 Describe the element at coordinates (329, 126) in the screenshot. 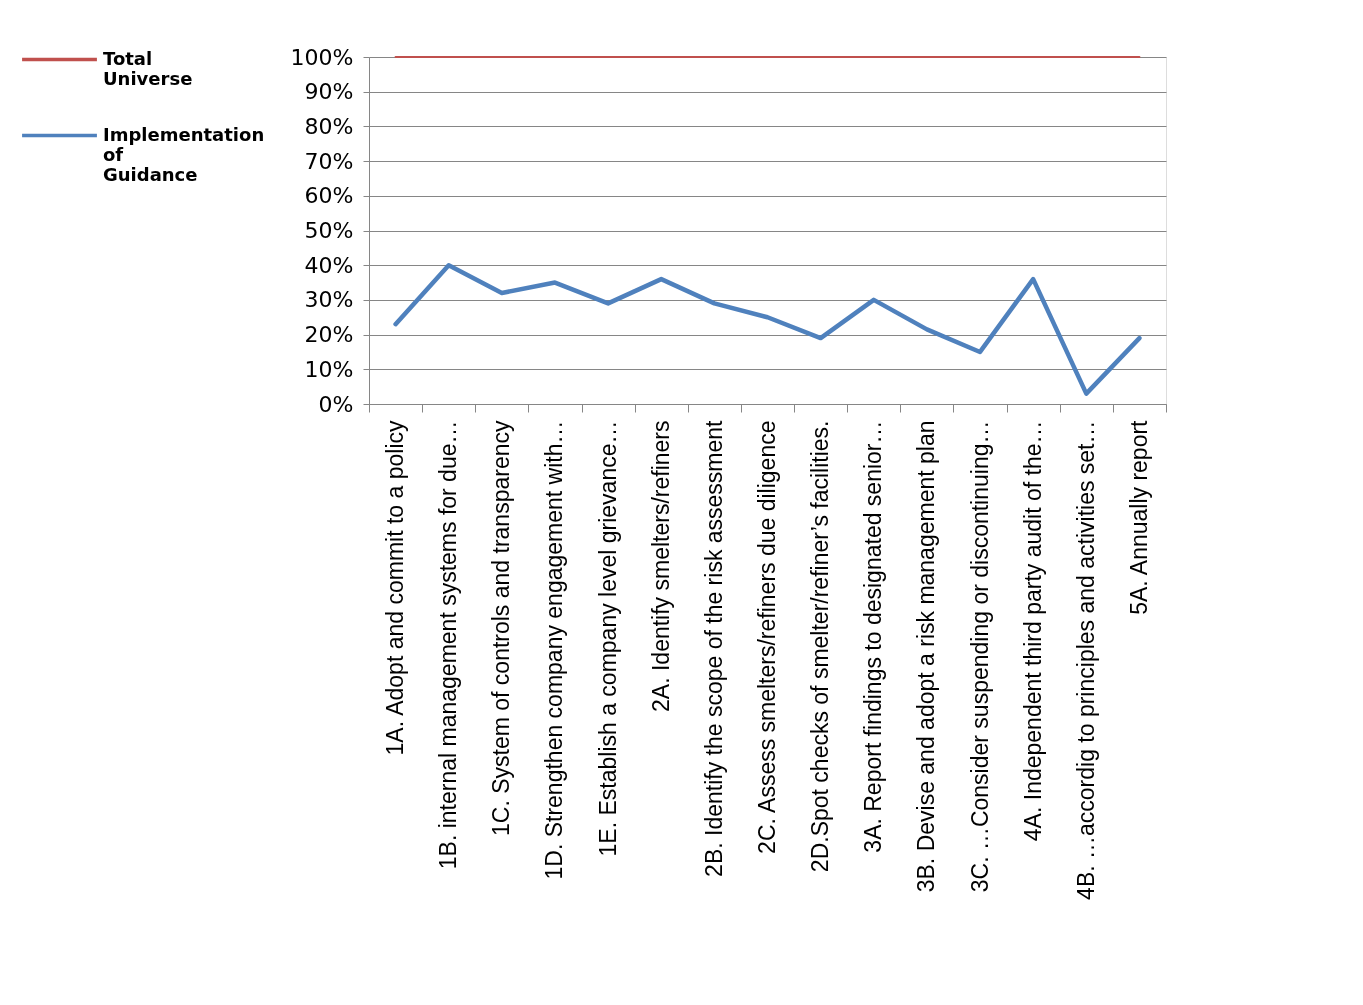

I see `y-tick-label: 80%` at that location.